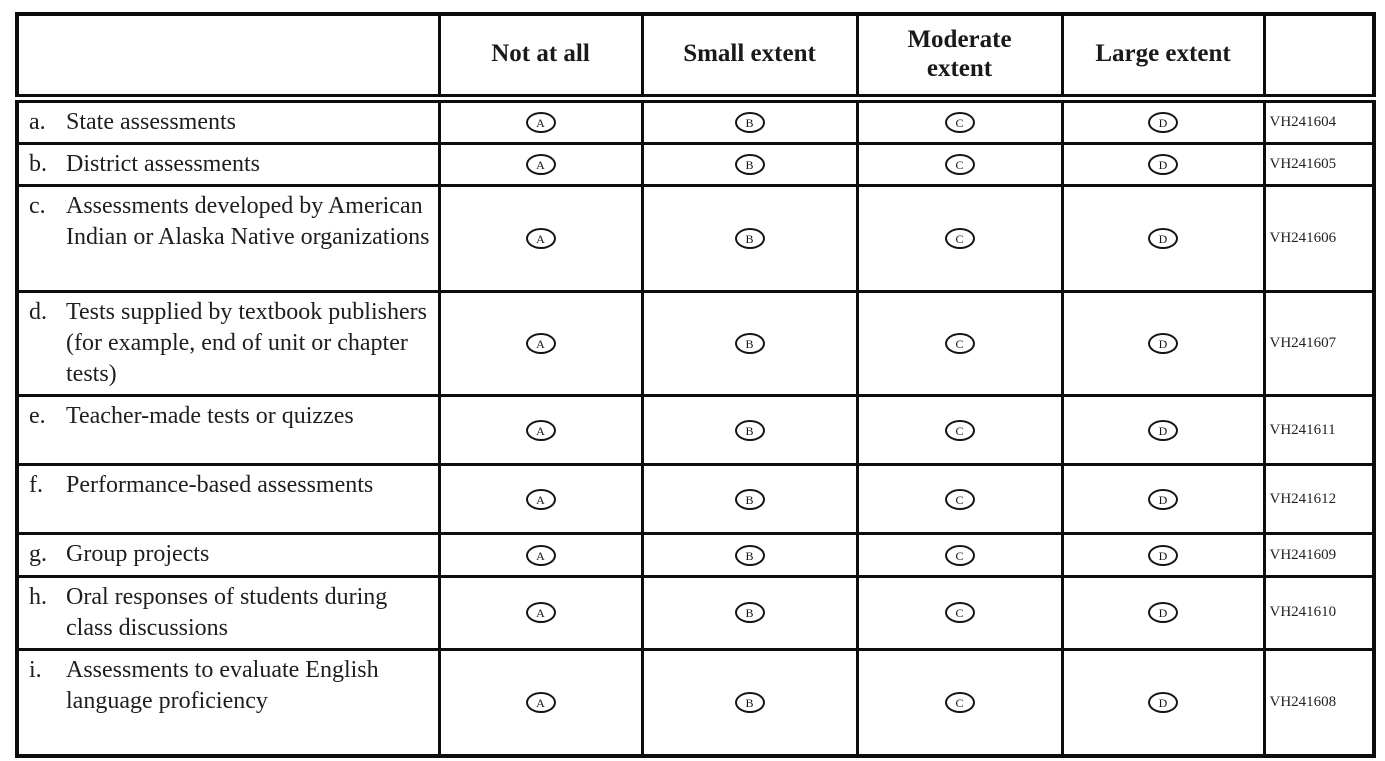  I want to click on code-column-header, so click(1319, 57).